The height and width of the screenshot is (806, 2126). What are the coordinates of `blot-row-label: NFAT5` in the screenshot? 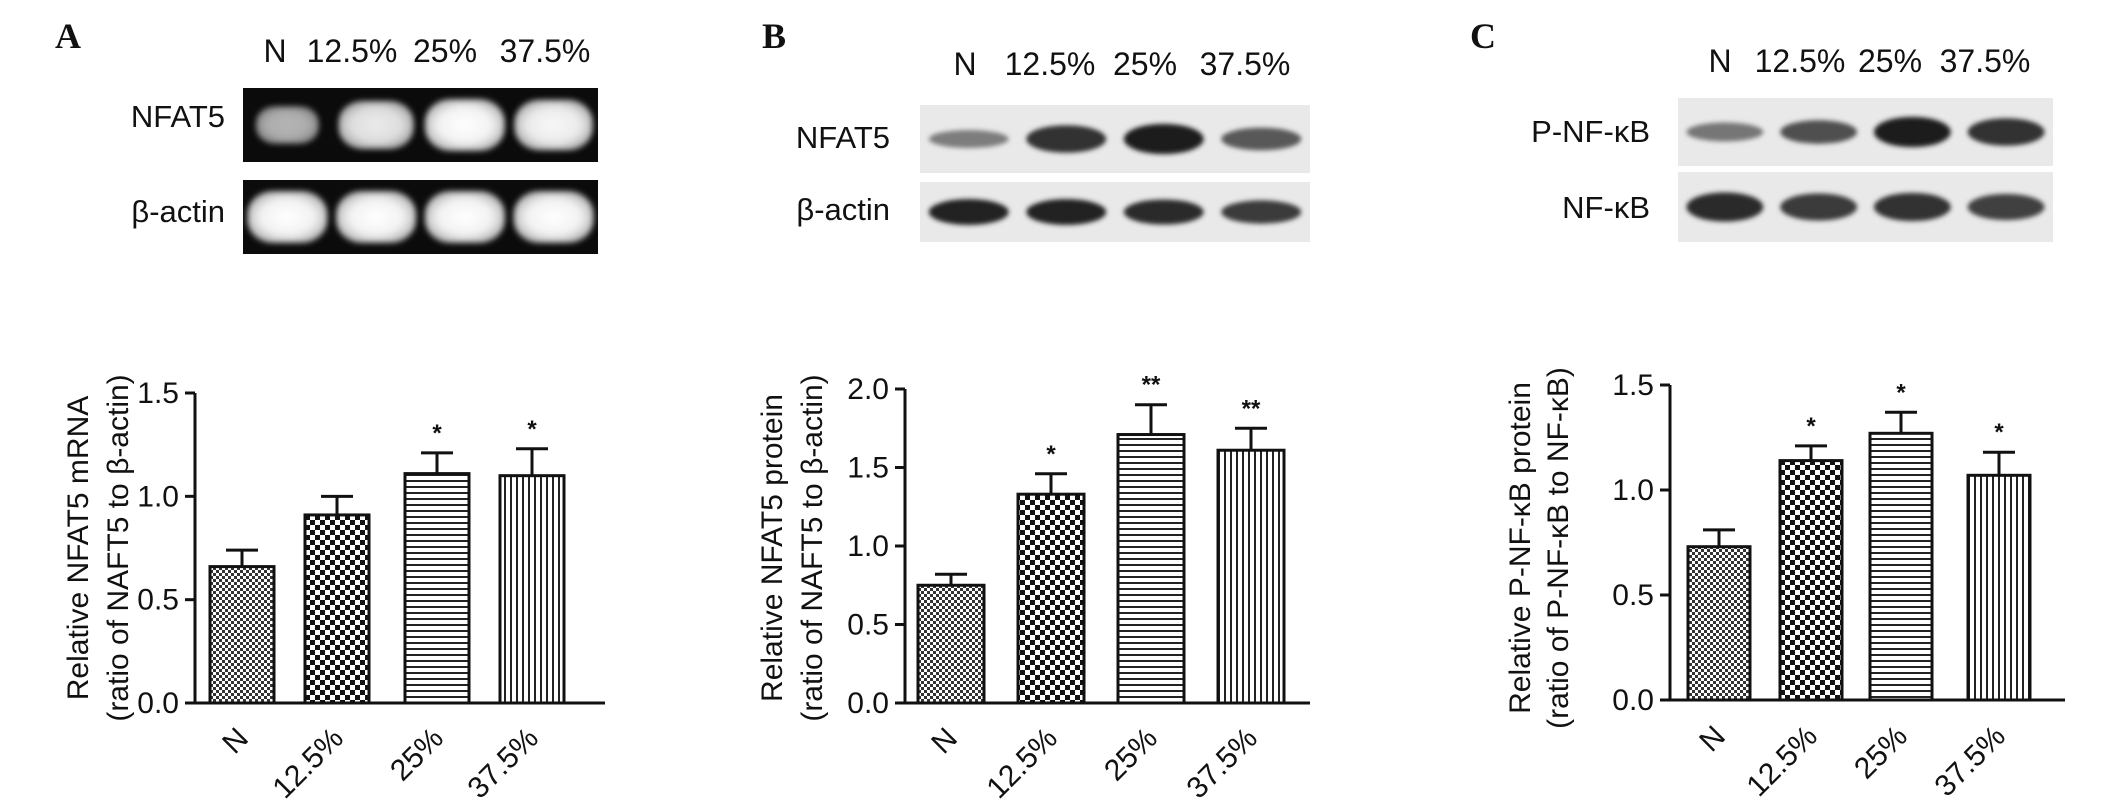 It's located at (843, 137).